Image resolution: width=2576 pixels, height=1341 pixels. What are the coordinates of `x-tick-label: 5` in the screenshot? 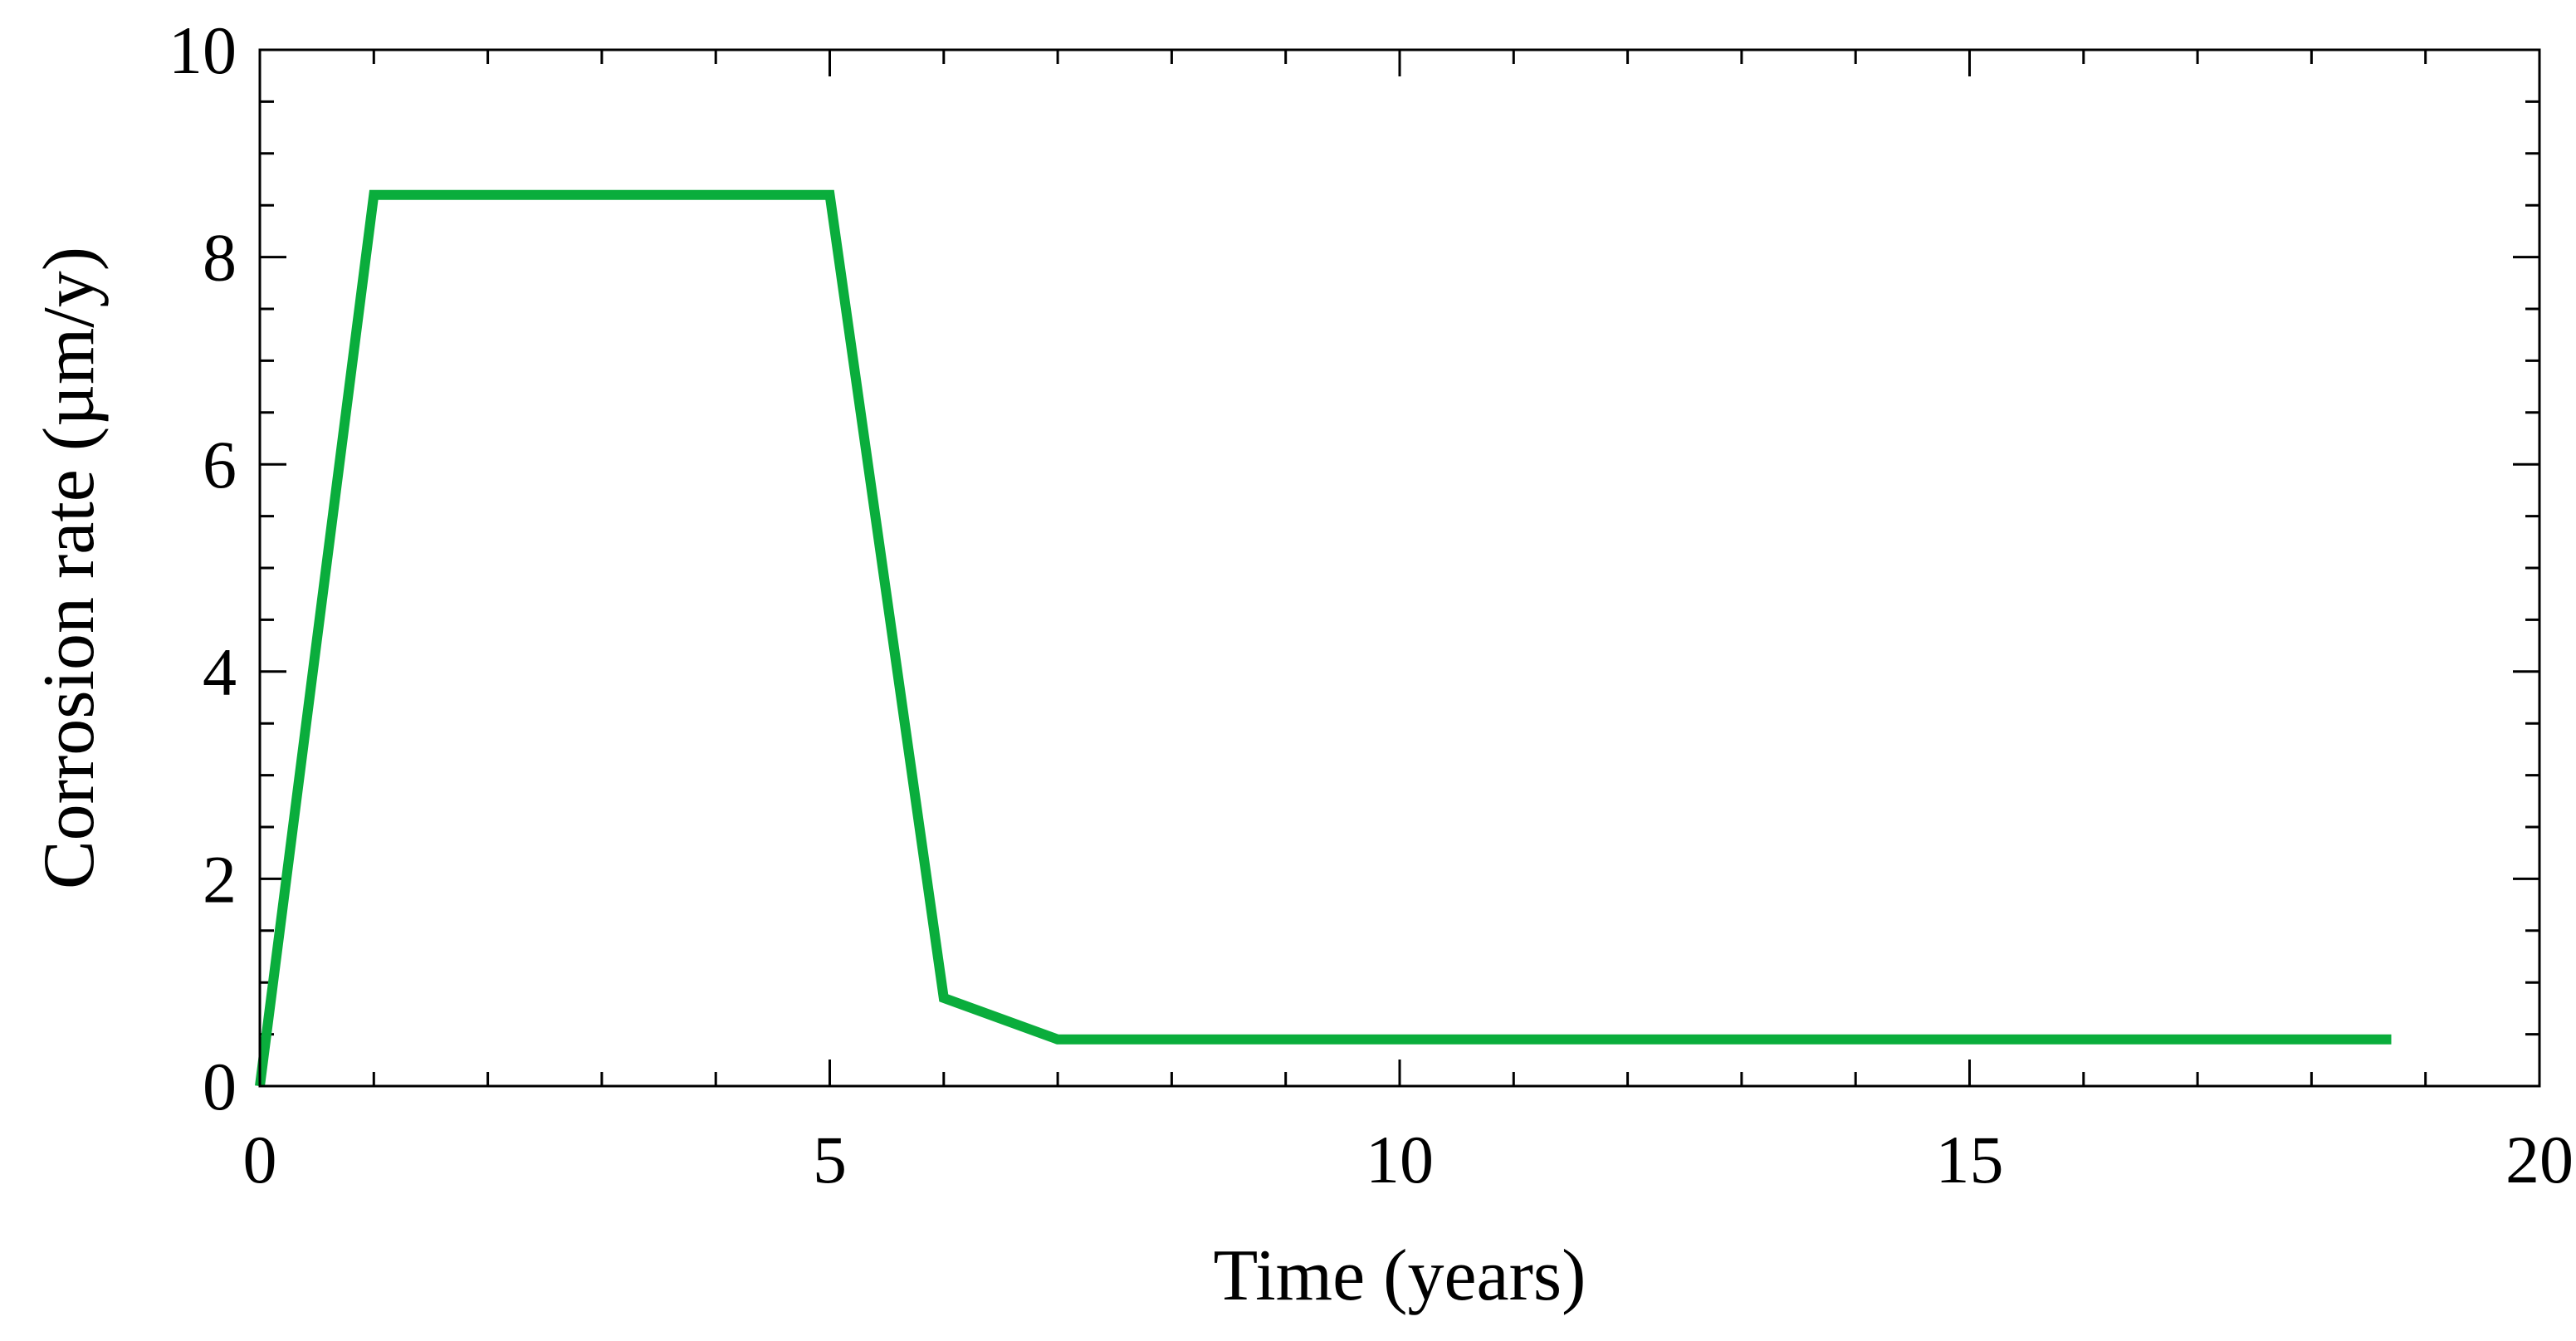 It's located at (830, 1159).